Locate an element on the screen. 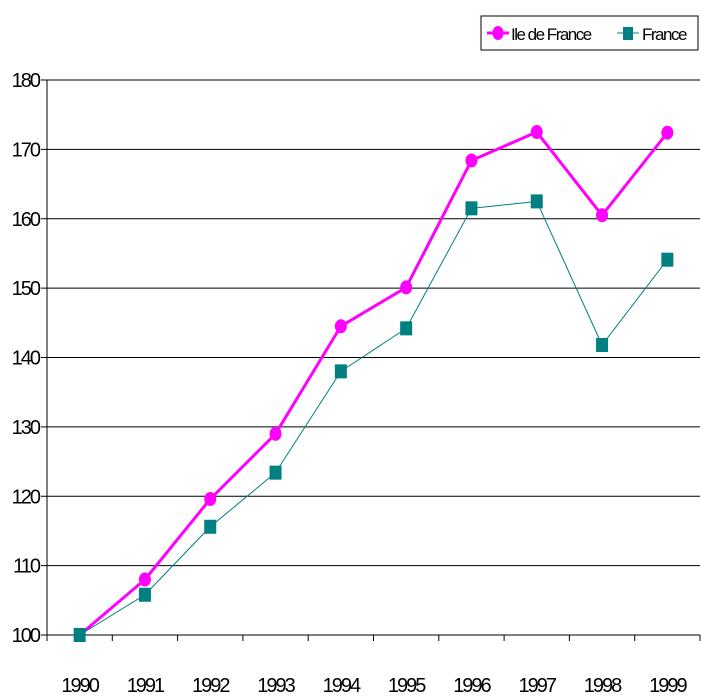 The image size is (701, 699). x-axis: 1990 1991 1992 1993 1994 1995 1996 1997 1998 1999 is located at coordinates (373, 665).